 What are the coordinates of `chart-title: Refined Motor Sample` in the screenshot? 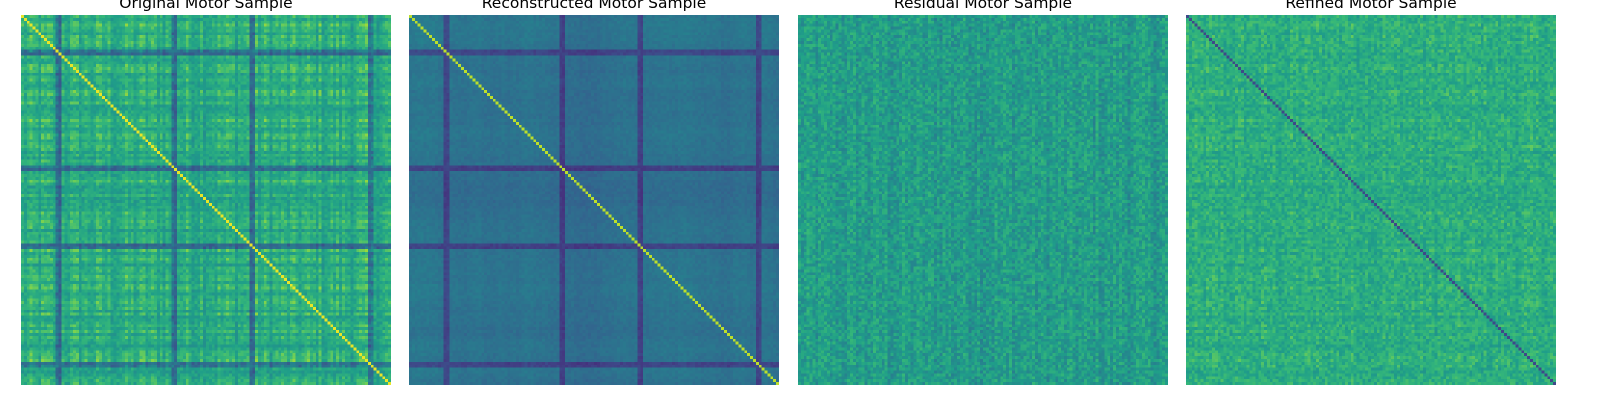 It's located at (1371, 6).